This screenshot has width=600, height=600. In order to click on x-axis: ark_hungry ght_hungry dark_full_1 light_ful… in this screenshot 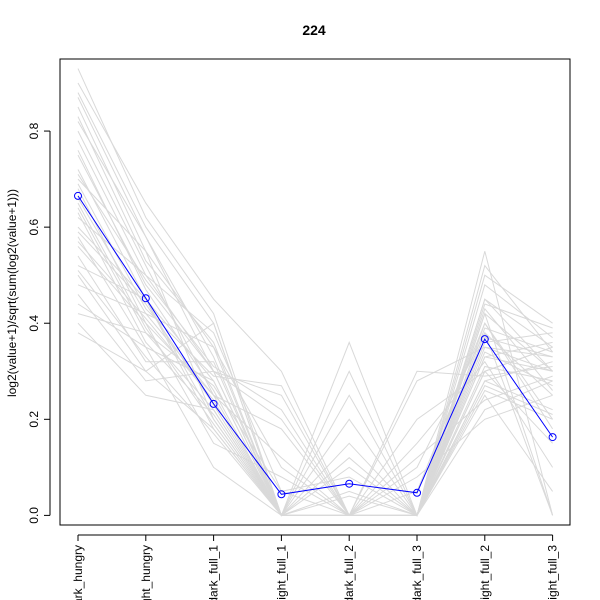, I will do `click(315, 567)`.